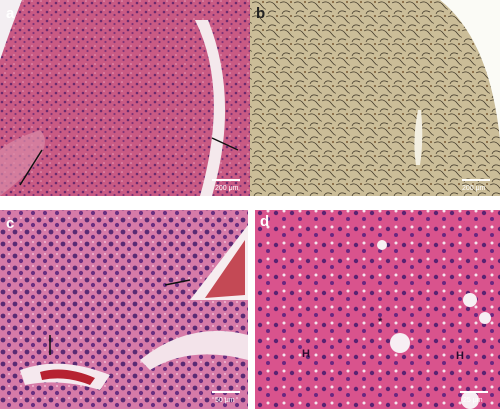 The image size is (500, 409). Describe the element at coordinates (11, 30) in the screenshot. I see `lumen` at that location.